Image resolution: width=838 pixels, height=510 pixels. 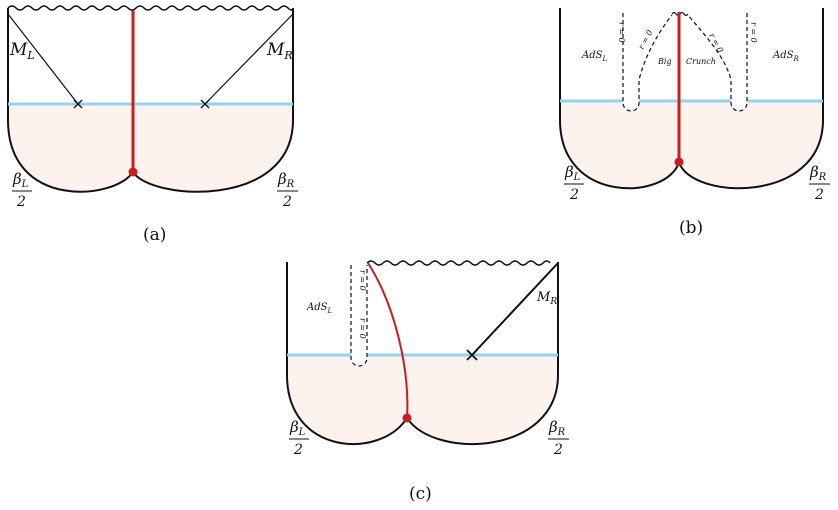 I want to click on panel-b-beta-left: βL 2, so click(x=574, y=183).